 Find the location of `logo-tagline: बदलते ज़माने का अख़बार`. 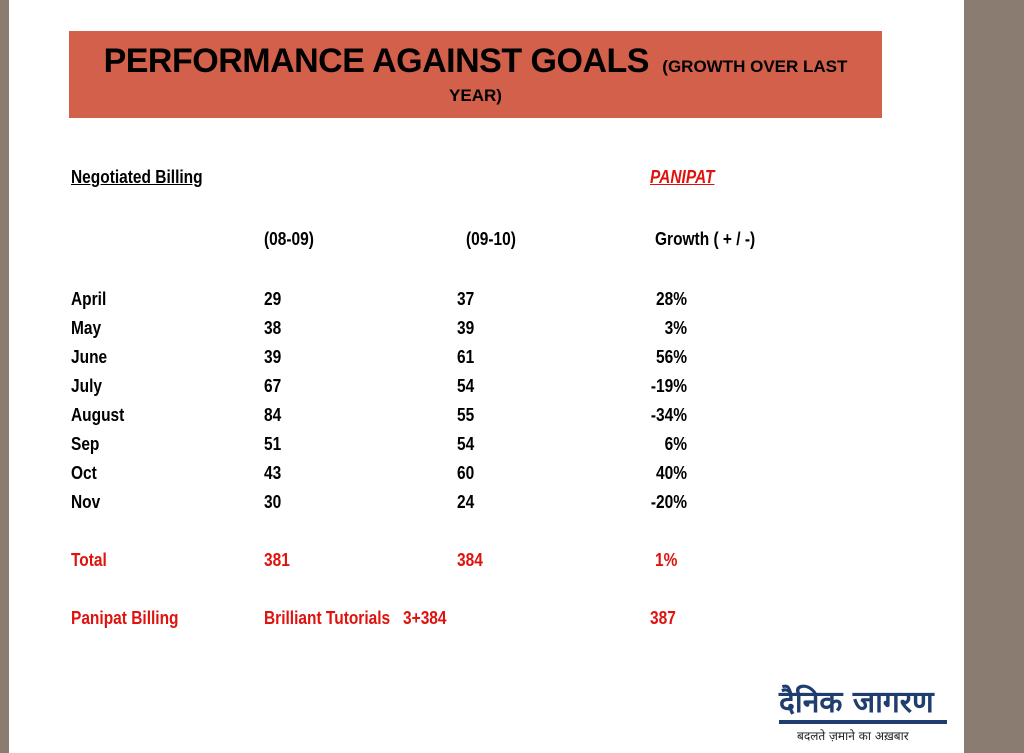

logo-tagline: बदलते ज़माने का अख़बार is located at coordinates (853, 736).